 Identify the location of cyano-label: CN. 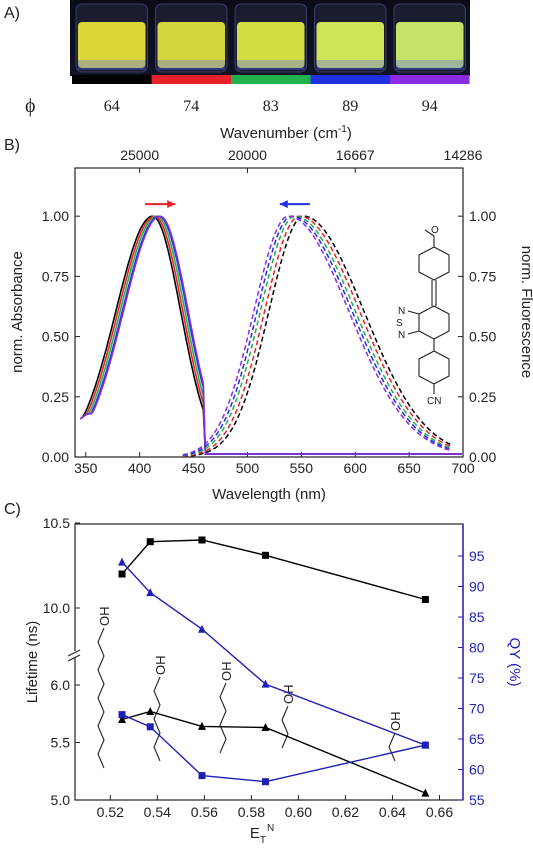
(434, 401).